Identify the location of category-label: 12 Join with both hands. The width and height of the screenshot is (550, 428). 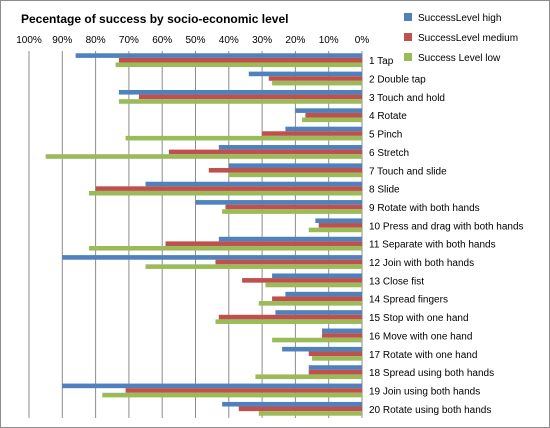
(421, 263).